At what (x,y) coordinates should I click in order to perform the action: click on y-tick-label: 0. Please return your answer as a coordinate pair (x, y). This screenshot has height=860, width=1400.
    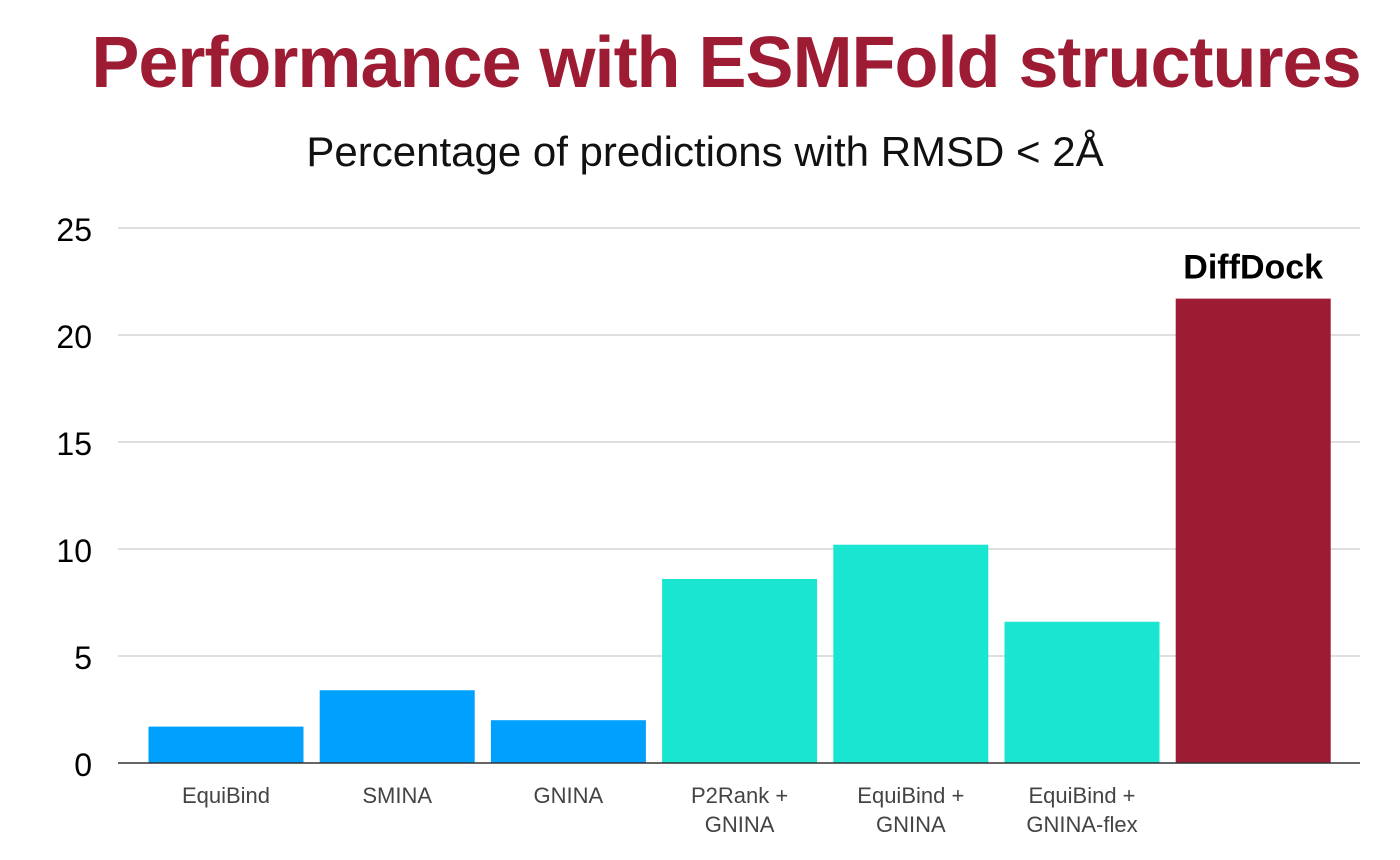
    Looking at the image, I should click on (83, 765).